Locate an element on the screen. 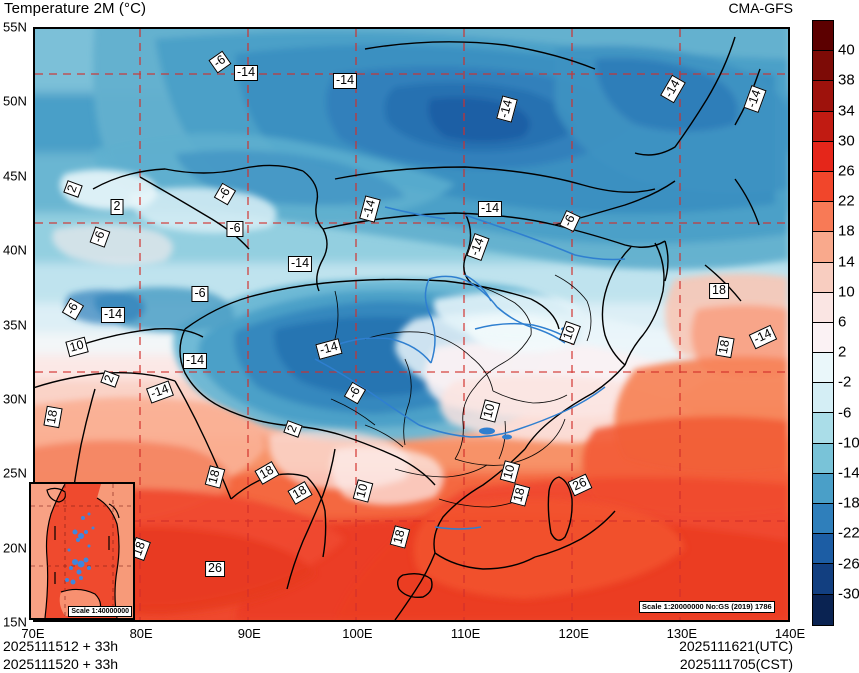 The width and height of the screenshot is (859, 673). inset-scale-note: Scale 1:40000000 is located at coordinates (100, 611).